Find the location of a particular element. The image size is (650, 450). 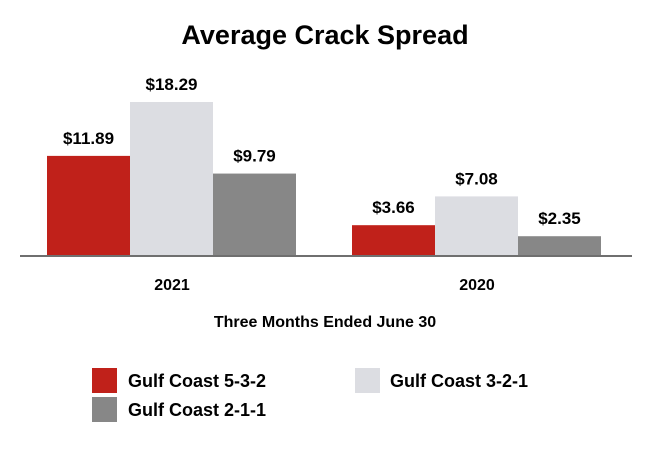

legend-item-gulf-coast-2-1-1: Gulf Coast 2-1-1 is located at coordinates (179, 409).